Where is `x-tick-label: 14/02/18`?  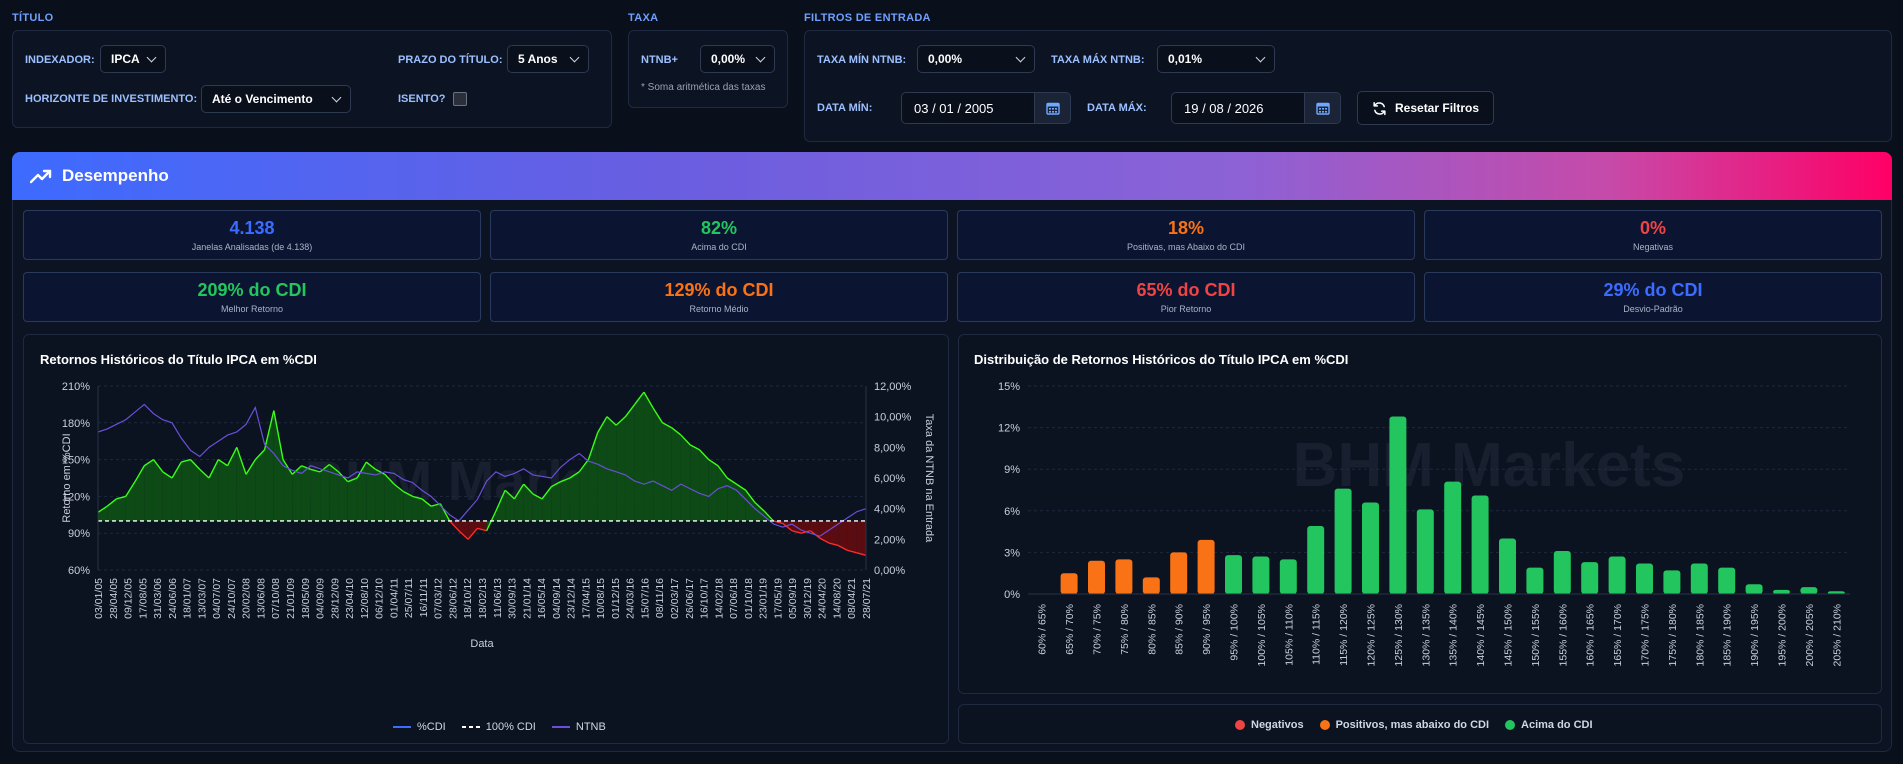 x-tick-label: 14/02/18 is located at coordinates (719, 598).